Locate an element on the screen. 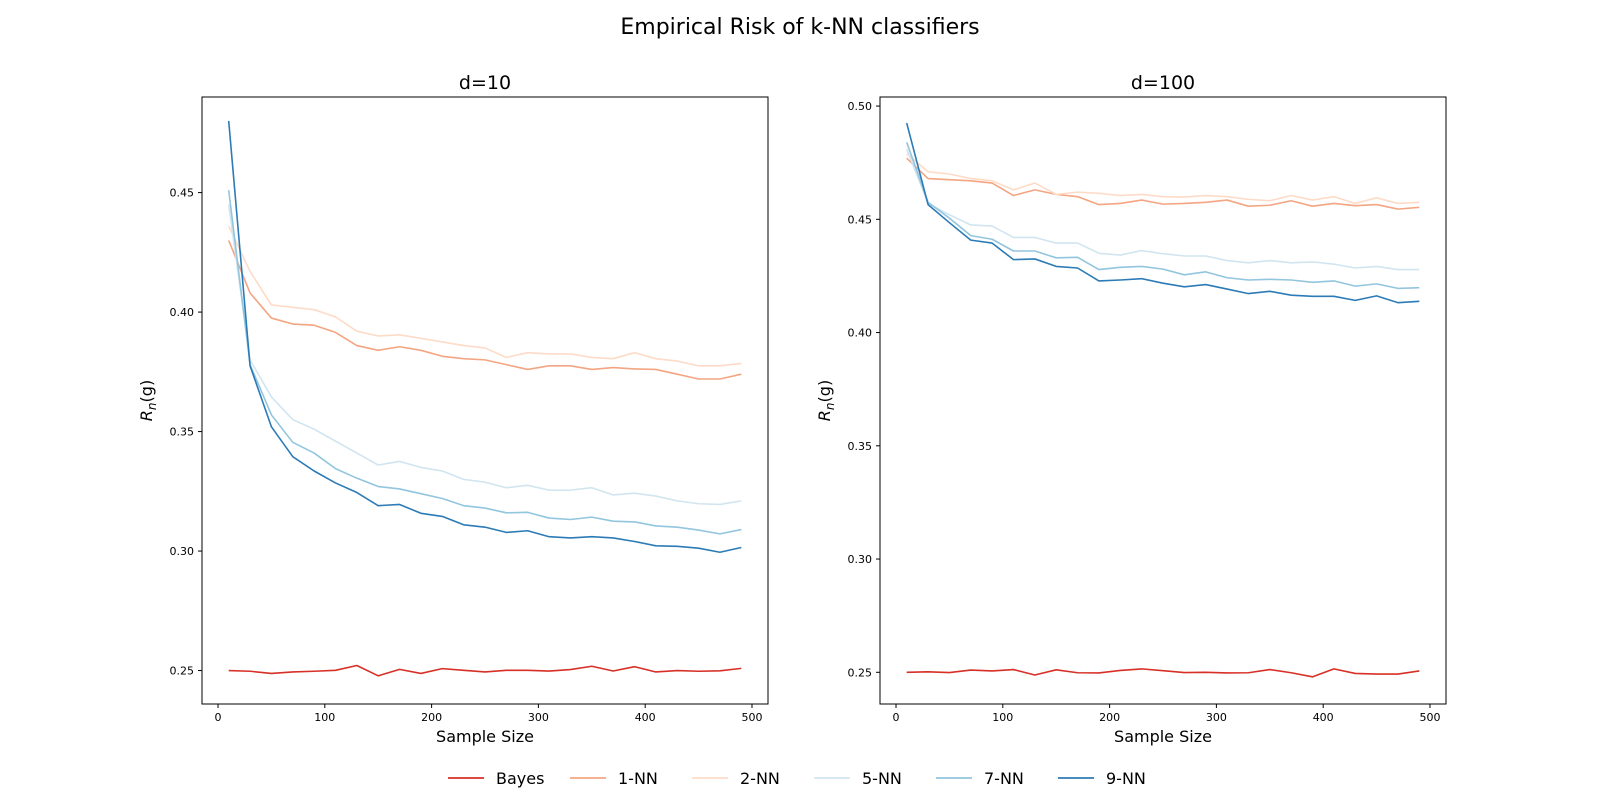 The height and width of the screenshot is (800, 1600). legend-label: 2-NN is located at coordinates (760, 778).